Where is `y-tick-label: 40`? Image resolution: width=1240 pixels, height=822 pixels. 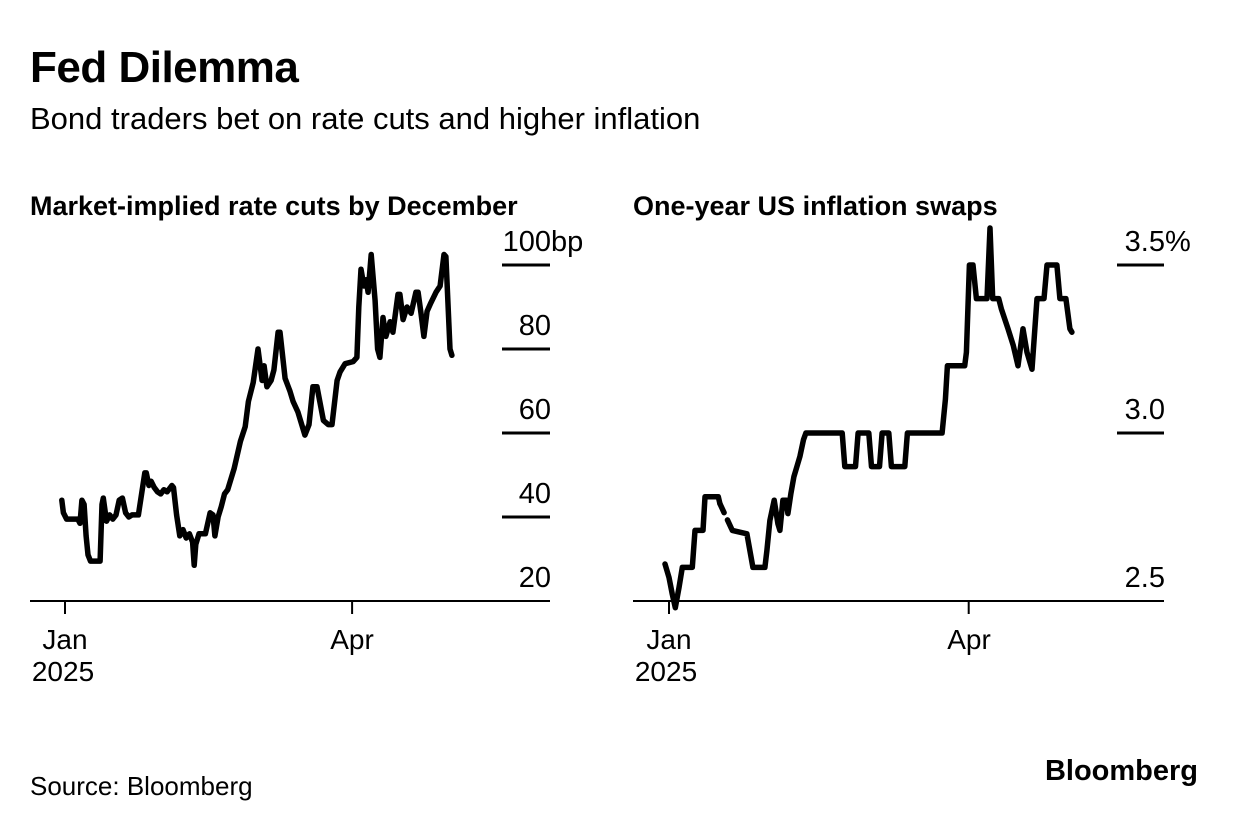 y-tick-label: 40 is located at coordinates (535, 494).